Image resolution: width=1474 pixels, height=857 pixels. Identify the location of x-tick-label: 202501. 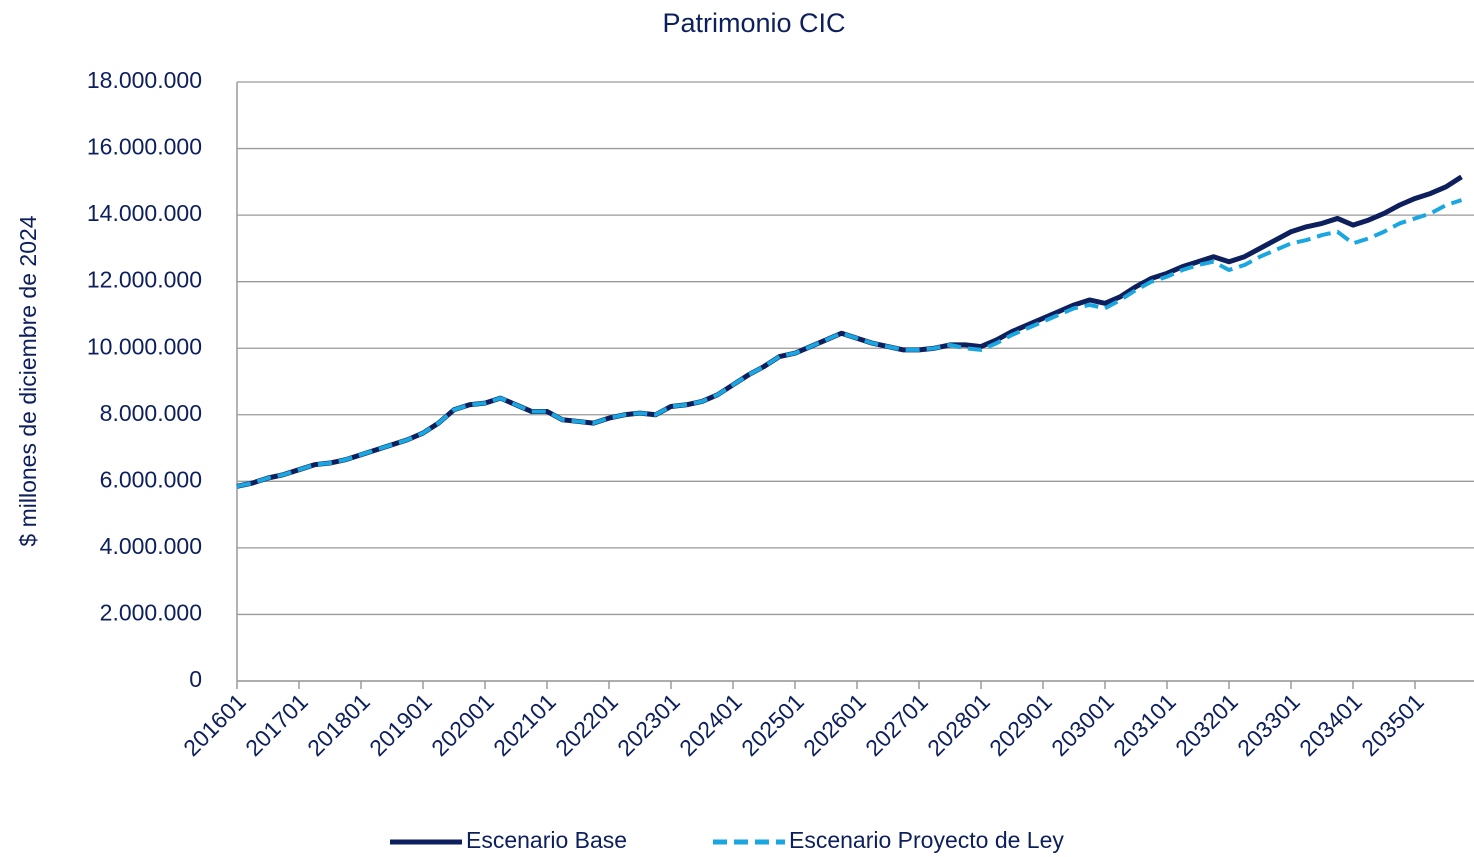
(772, 724).